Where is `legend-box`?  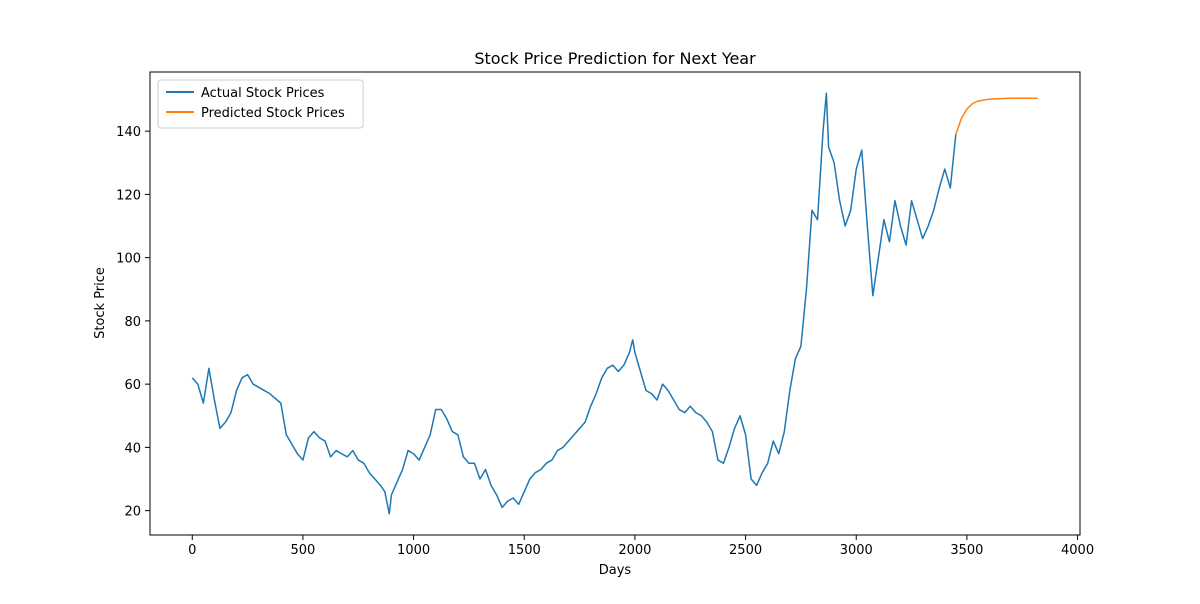 legend-box is located at coordinates (260, 104).